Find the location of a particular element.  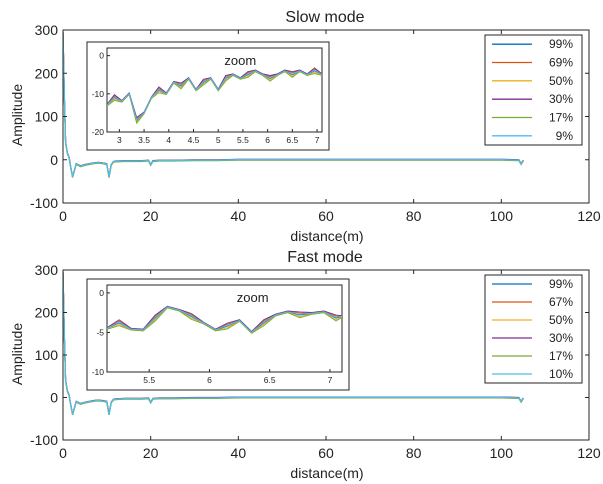

inset-y-tick-label: -20 is located at coordinates (98, 132).